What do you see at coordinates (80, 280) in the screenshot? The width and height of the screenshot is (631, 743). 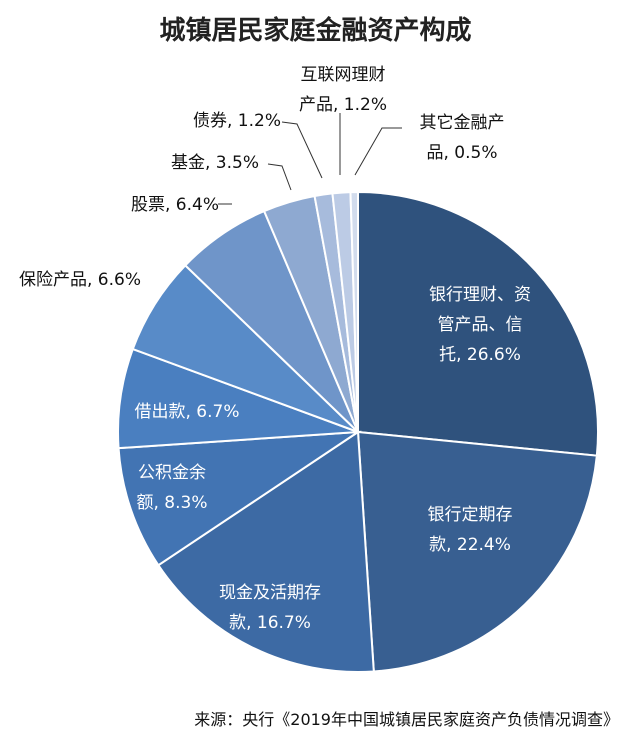 I see `slice-label: 保险产品, 6.6%` at bounding box center [80, 280].